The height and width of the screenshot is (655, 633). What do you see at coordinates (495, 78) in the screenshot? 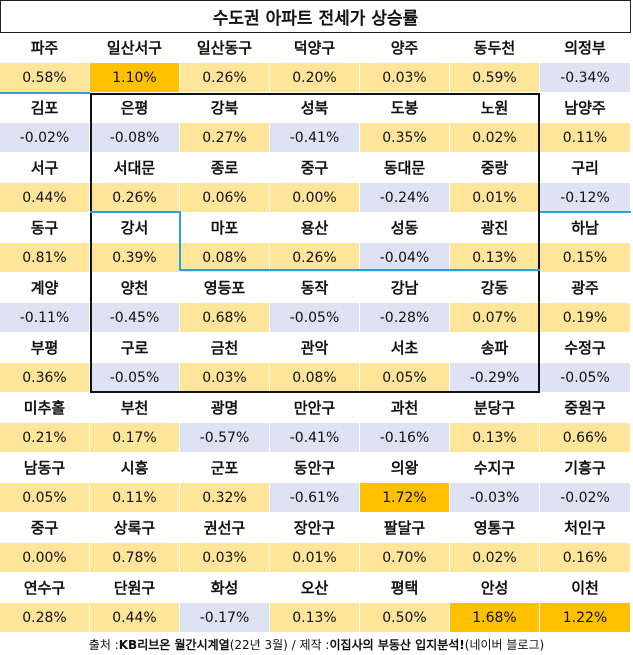
I see `rate-value: 0.59%` at bounding box center [495, 78].